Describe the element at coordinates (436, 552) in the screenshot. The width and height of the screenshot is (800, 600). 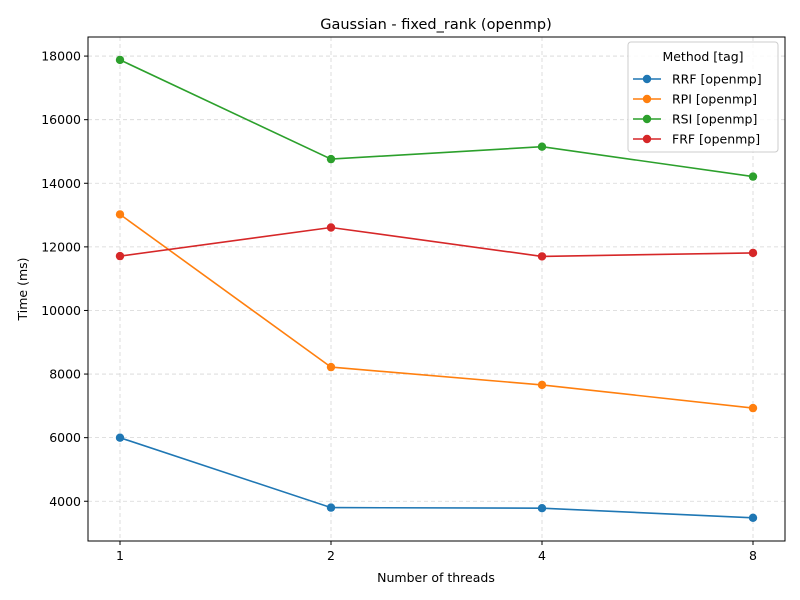
I see `x-axis: 1 2 4 8` at that location.